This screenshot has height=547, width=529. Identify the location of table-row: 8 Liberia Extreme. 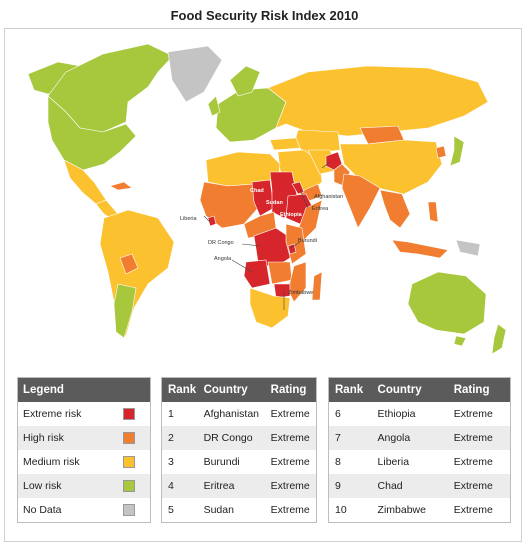
(419, 462).